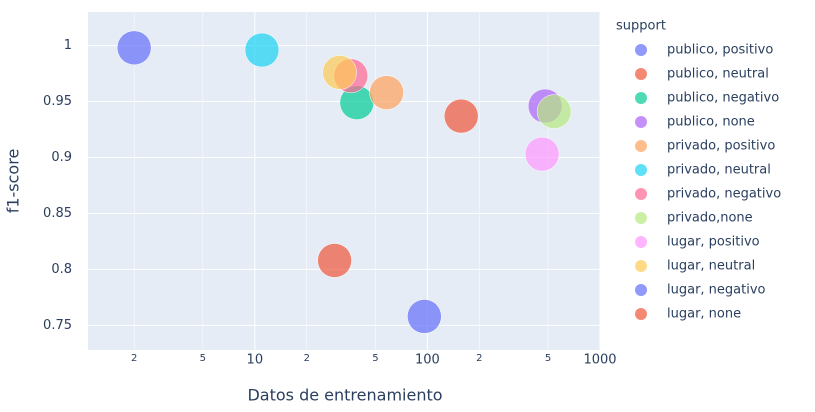 This screenshot has width=815, height=412. What do you see at coordinates (718, 74) in the screenshot?
I see `legend-label: publico, neutral` at bounding box center [718, 74].